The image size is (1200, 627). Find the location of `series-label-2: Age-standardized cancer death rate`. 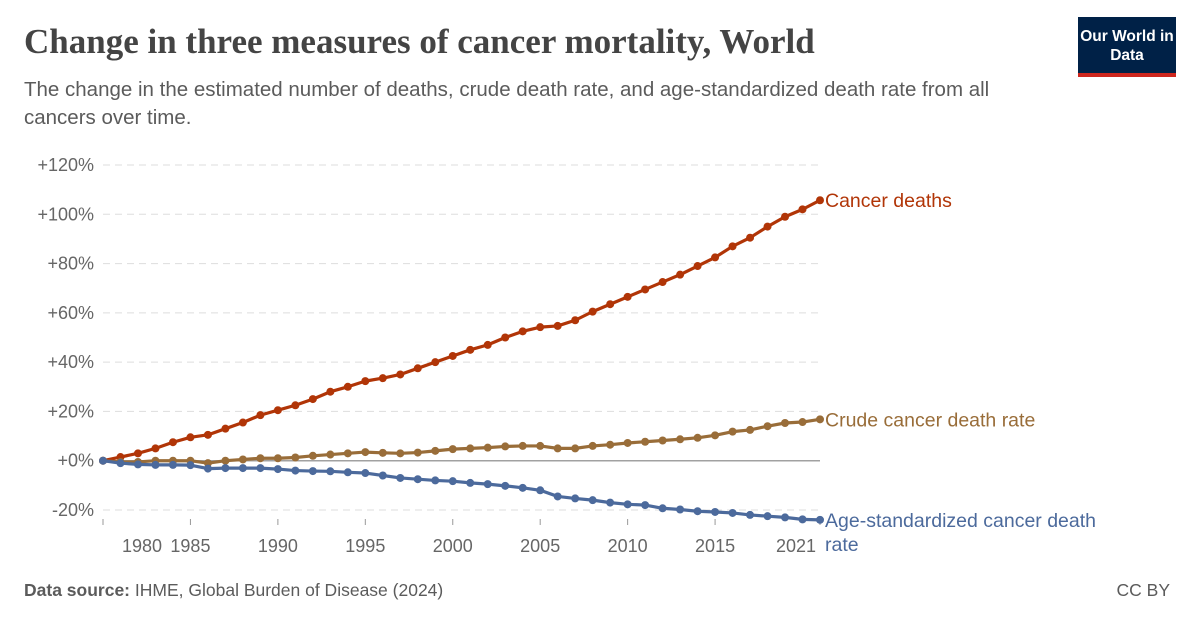

series-label-2: Age-standardized cancer death rate is located at coordinates (960, 533).